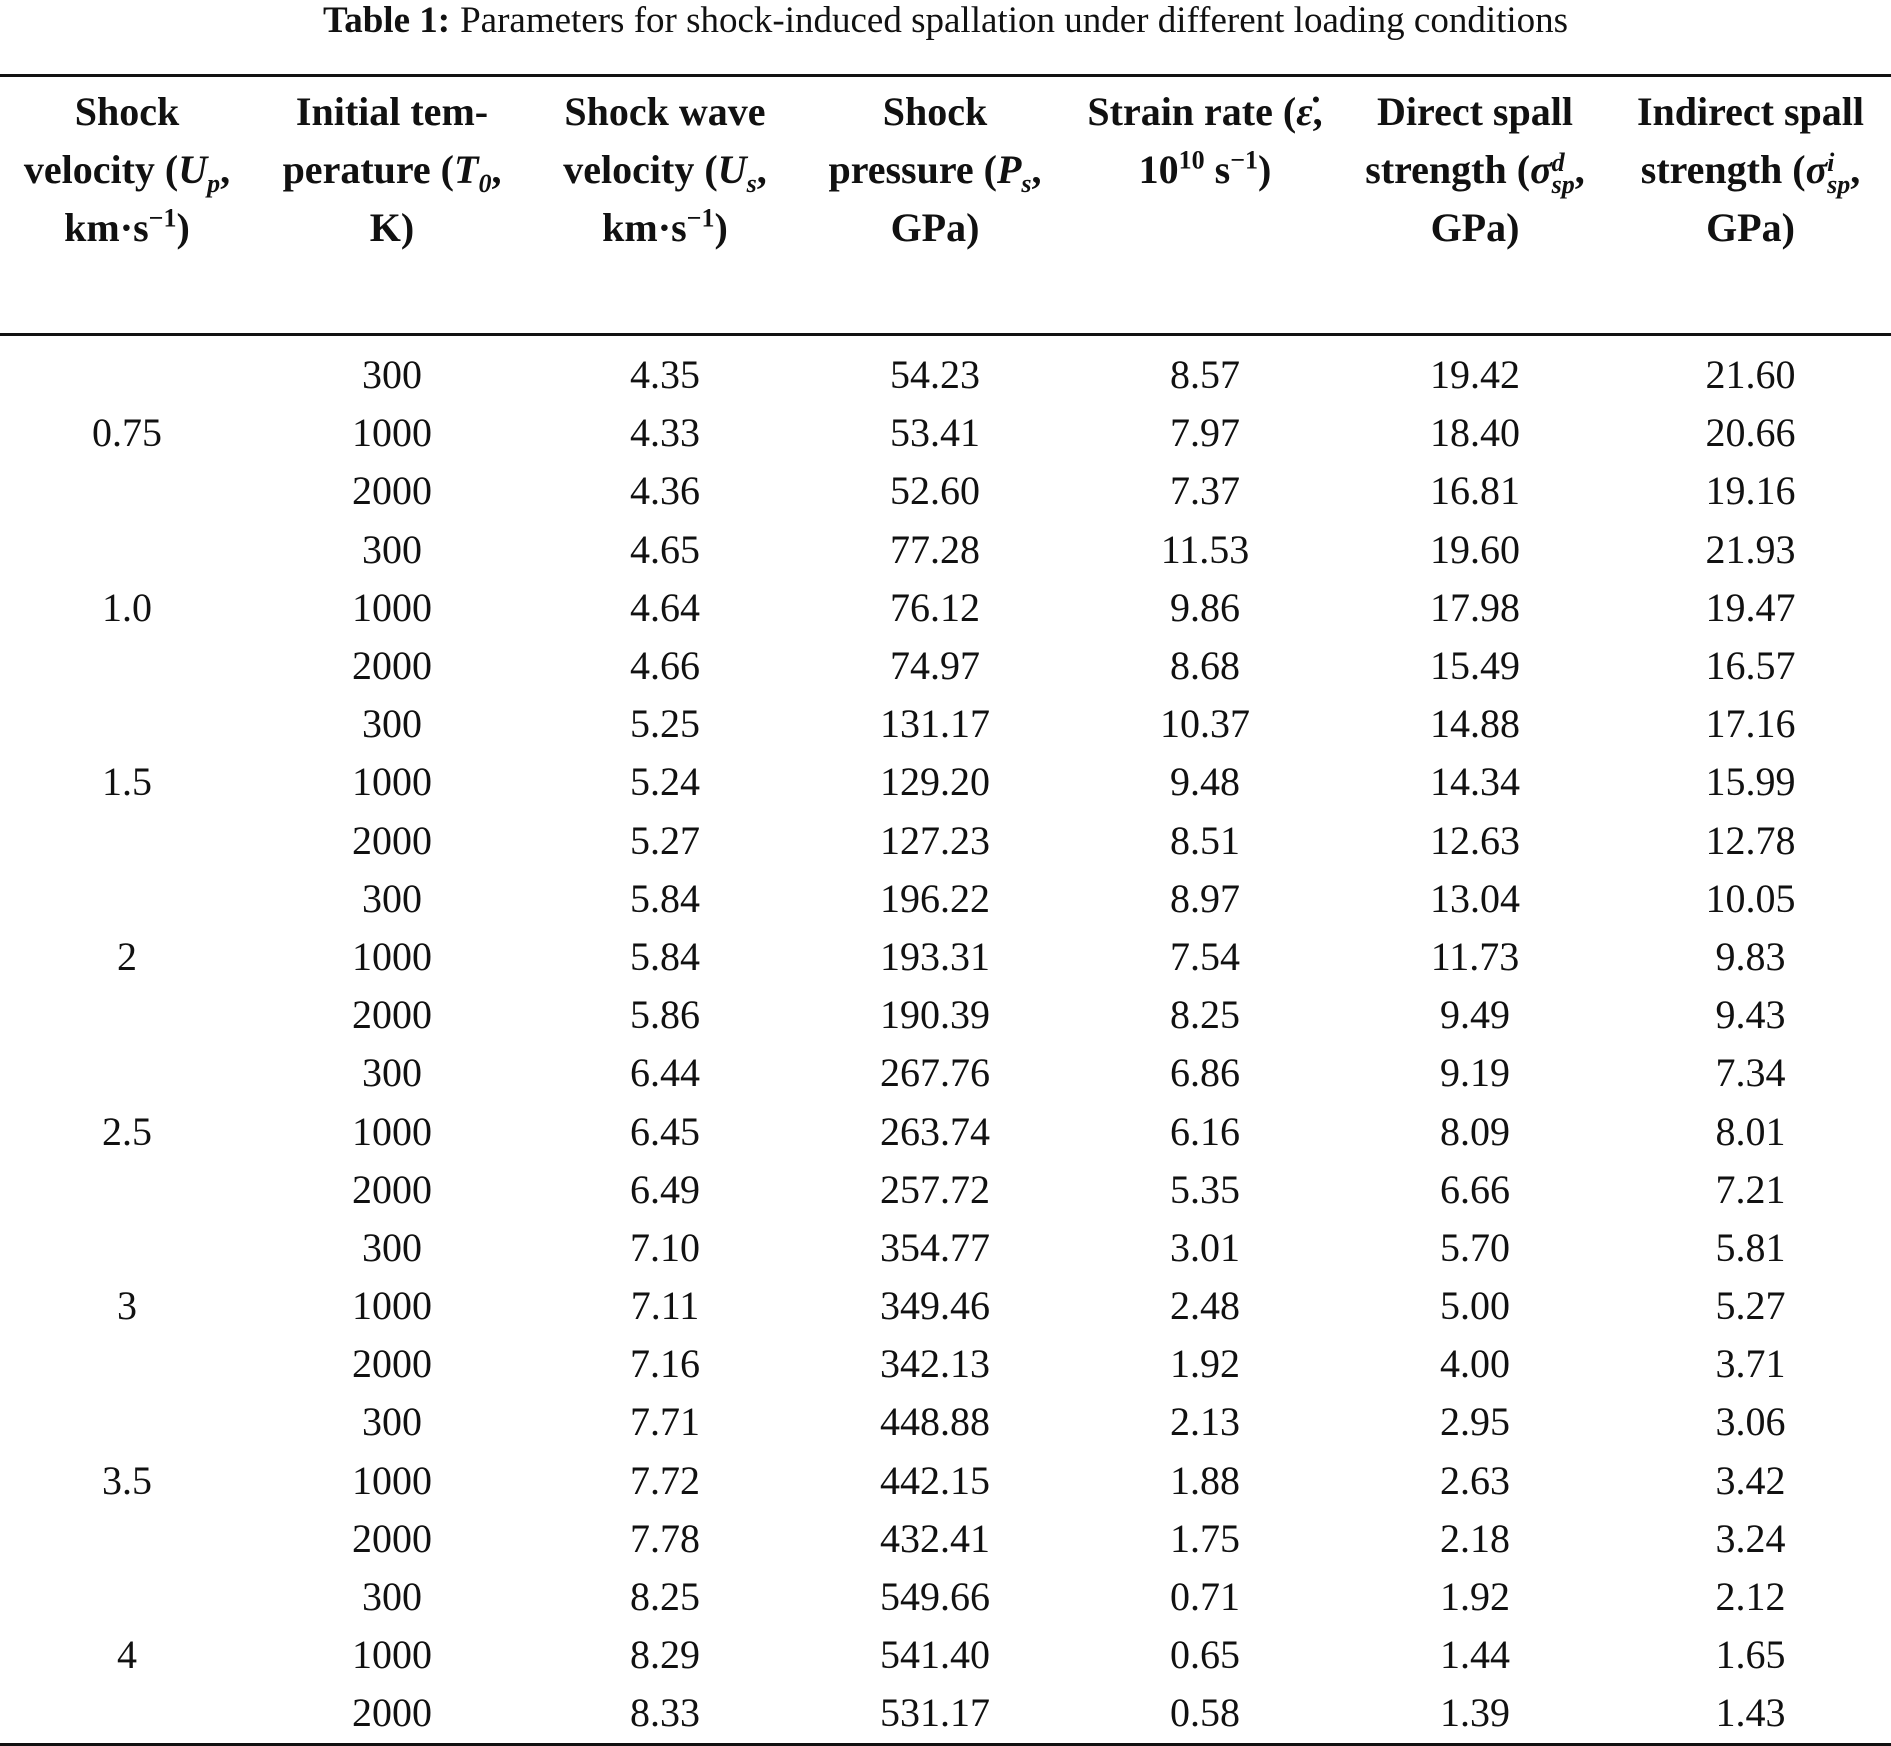 The height and width of the screenshot is (1746, 1891). I want to click on velocity-cell: 0.75, so click(127, 433).